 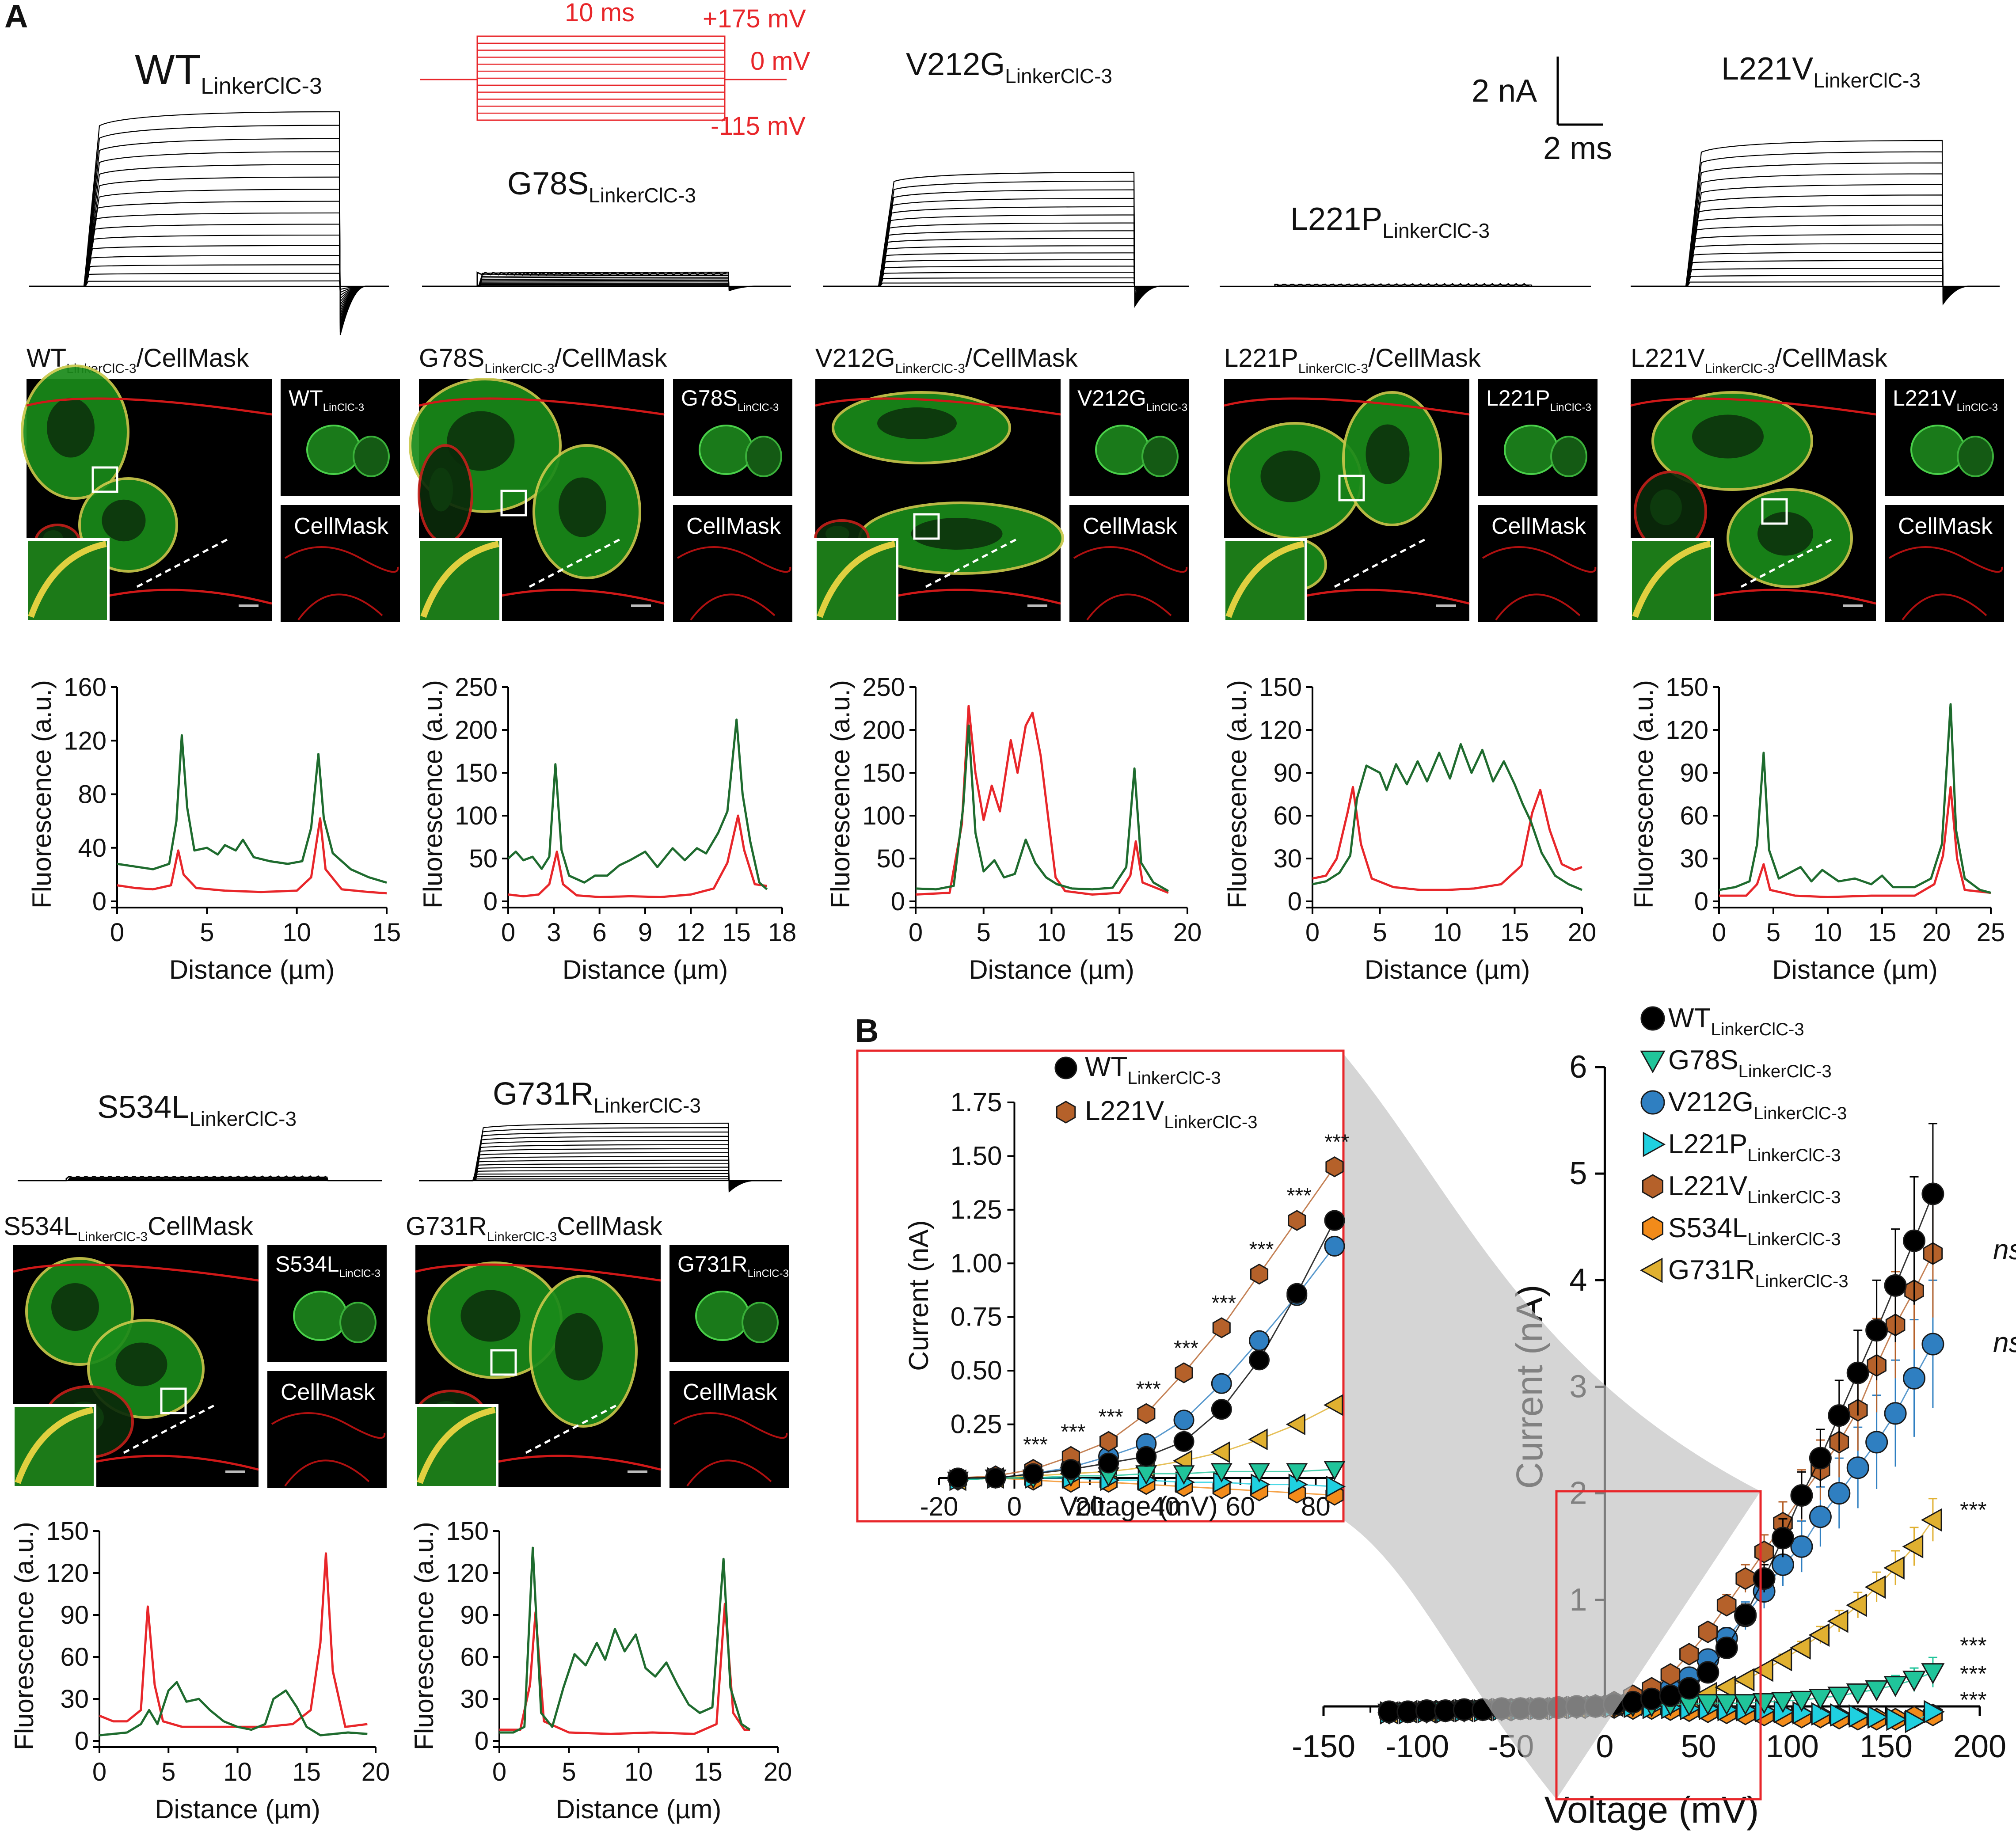 What do you see at coordinates (74, 1615) in the screenshot?
I see `y-tick-label: 90` at bounding box center [74, 1615].